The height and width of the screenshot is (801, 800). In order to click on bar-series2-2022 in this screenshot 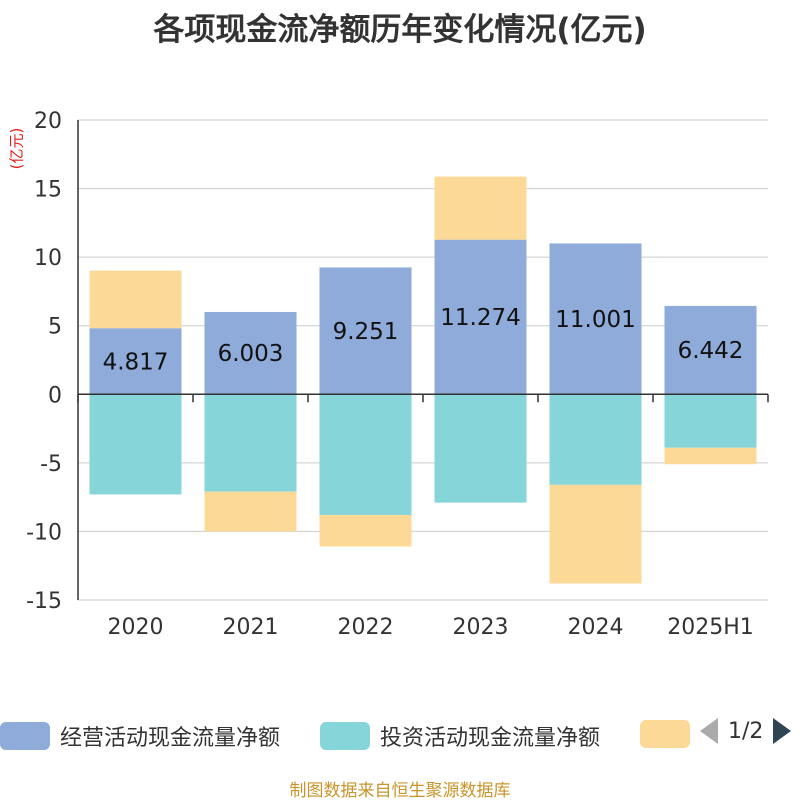, I will do `click(365, 454)`.